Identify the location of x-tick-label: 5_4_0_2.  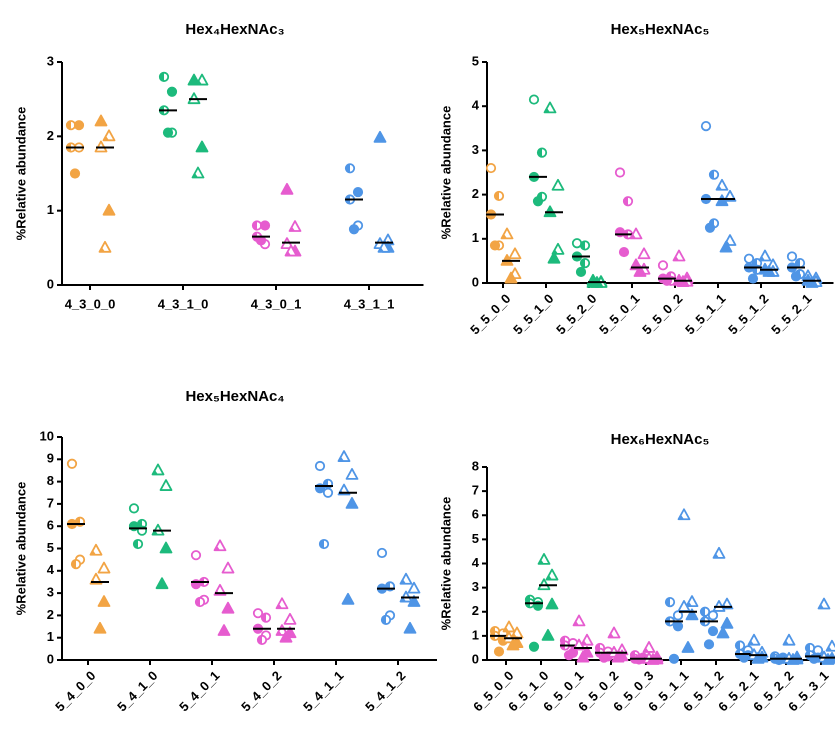
(261, 691).